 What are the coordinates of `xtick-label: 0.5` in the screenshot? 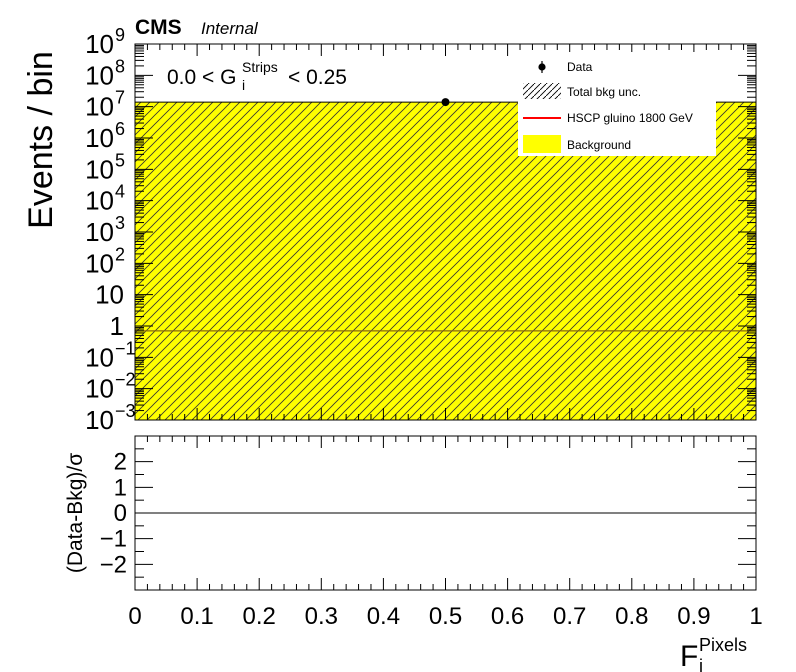 It's located at (445, 616).